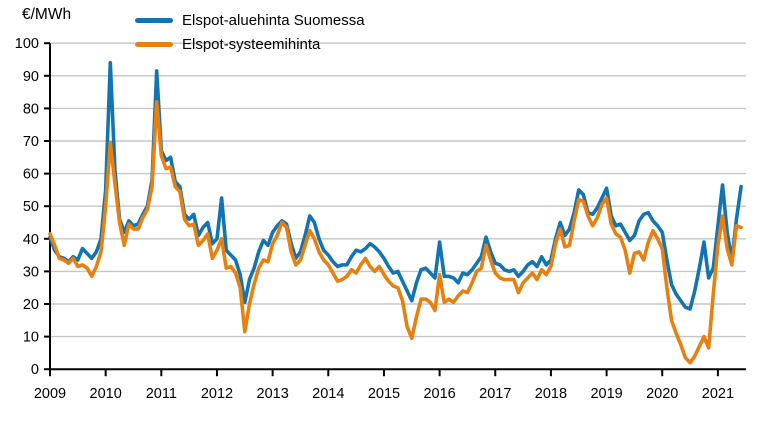 The width and height of the screenshot is (772, 439). Describe the element at coordinates (27, 44) in the screenshot. I see `y-tick-label-100: 100` at that location.